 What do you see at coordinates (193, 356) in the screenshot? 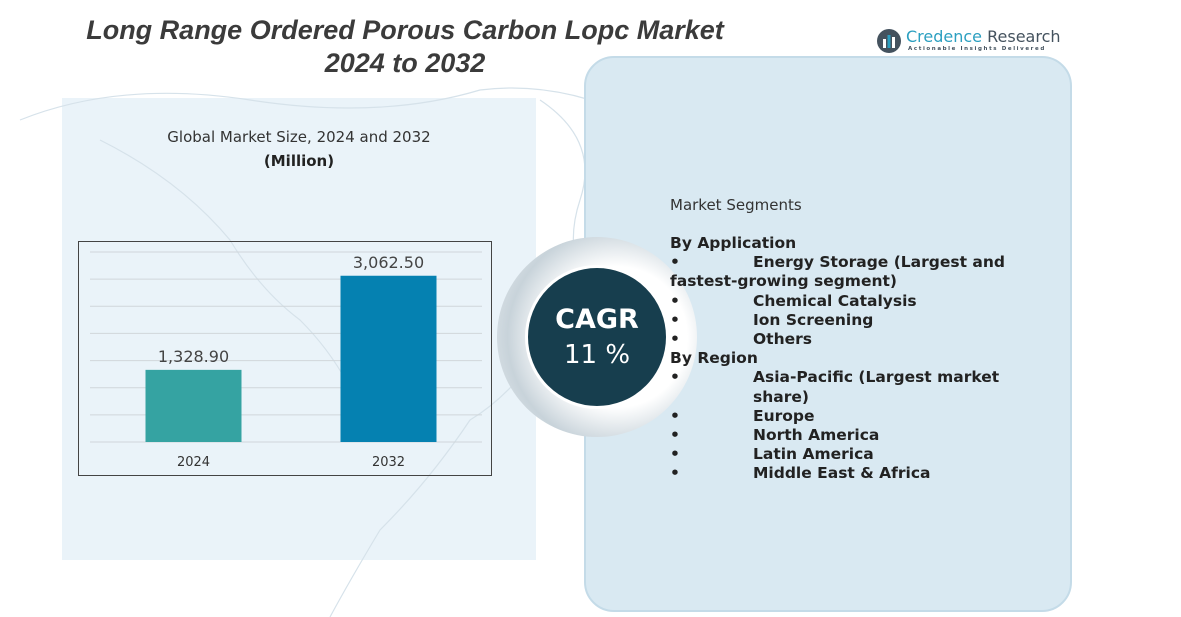
I see `data-label: 1,328.90` at bounding box center [193, 356].